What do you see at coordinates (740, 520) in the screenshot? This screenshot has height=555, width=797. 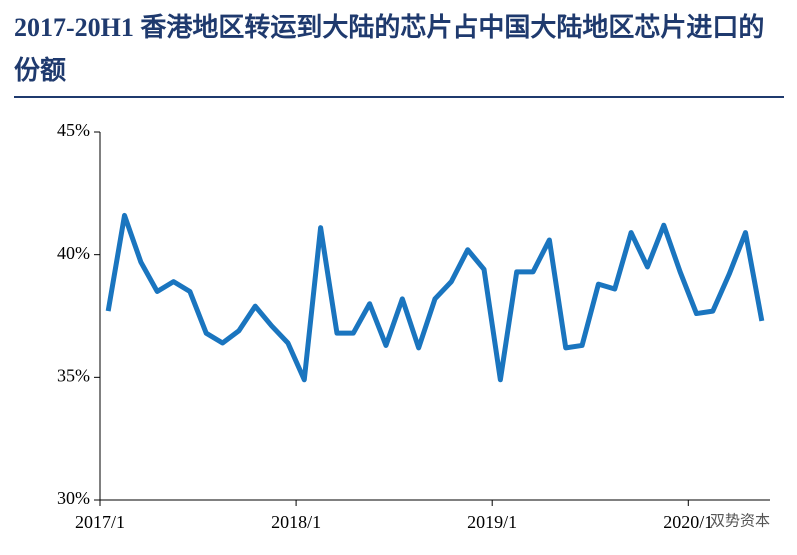 I see `watermark: 双势资本` at bounding box center [740, 520].